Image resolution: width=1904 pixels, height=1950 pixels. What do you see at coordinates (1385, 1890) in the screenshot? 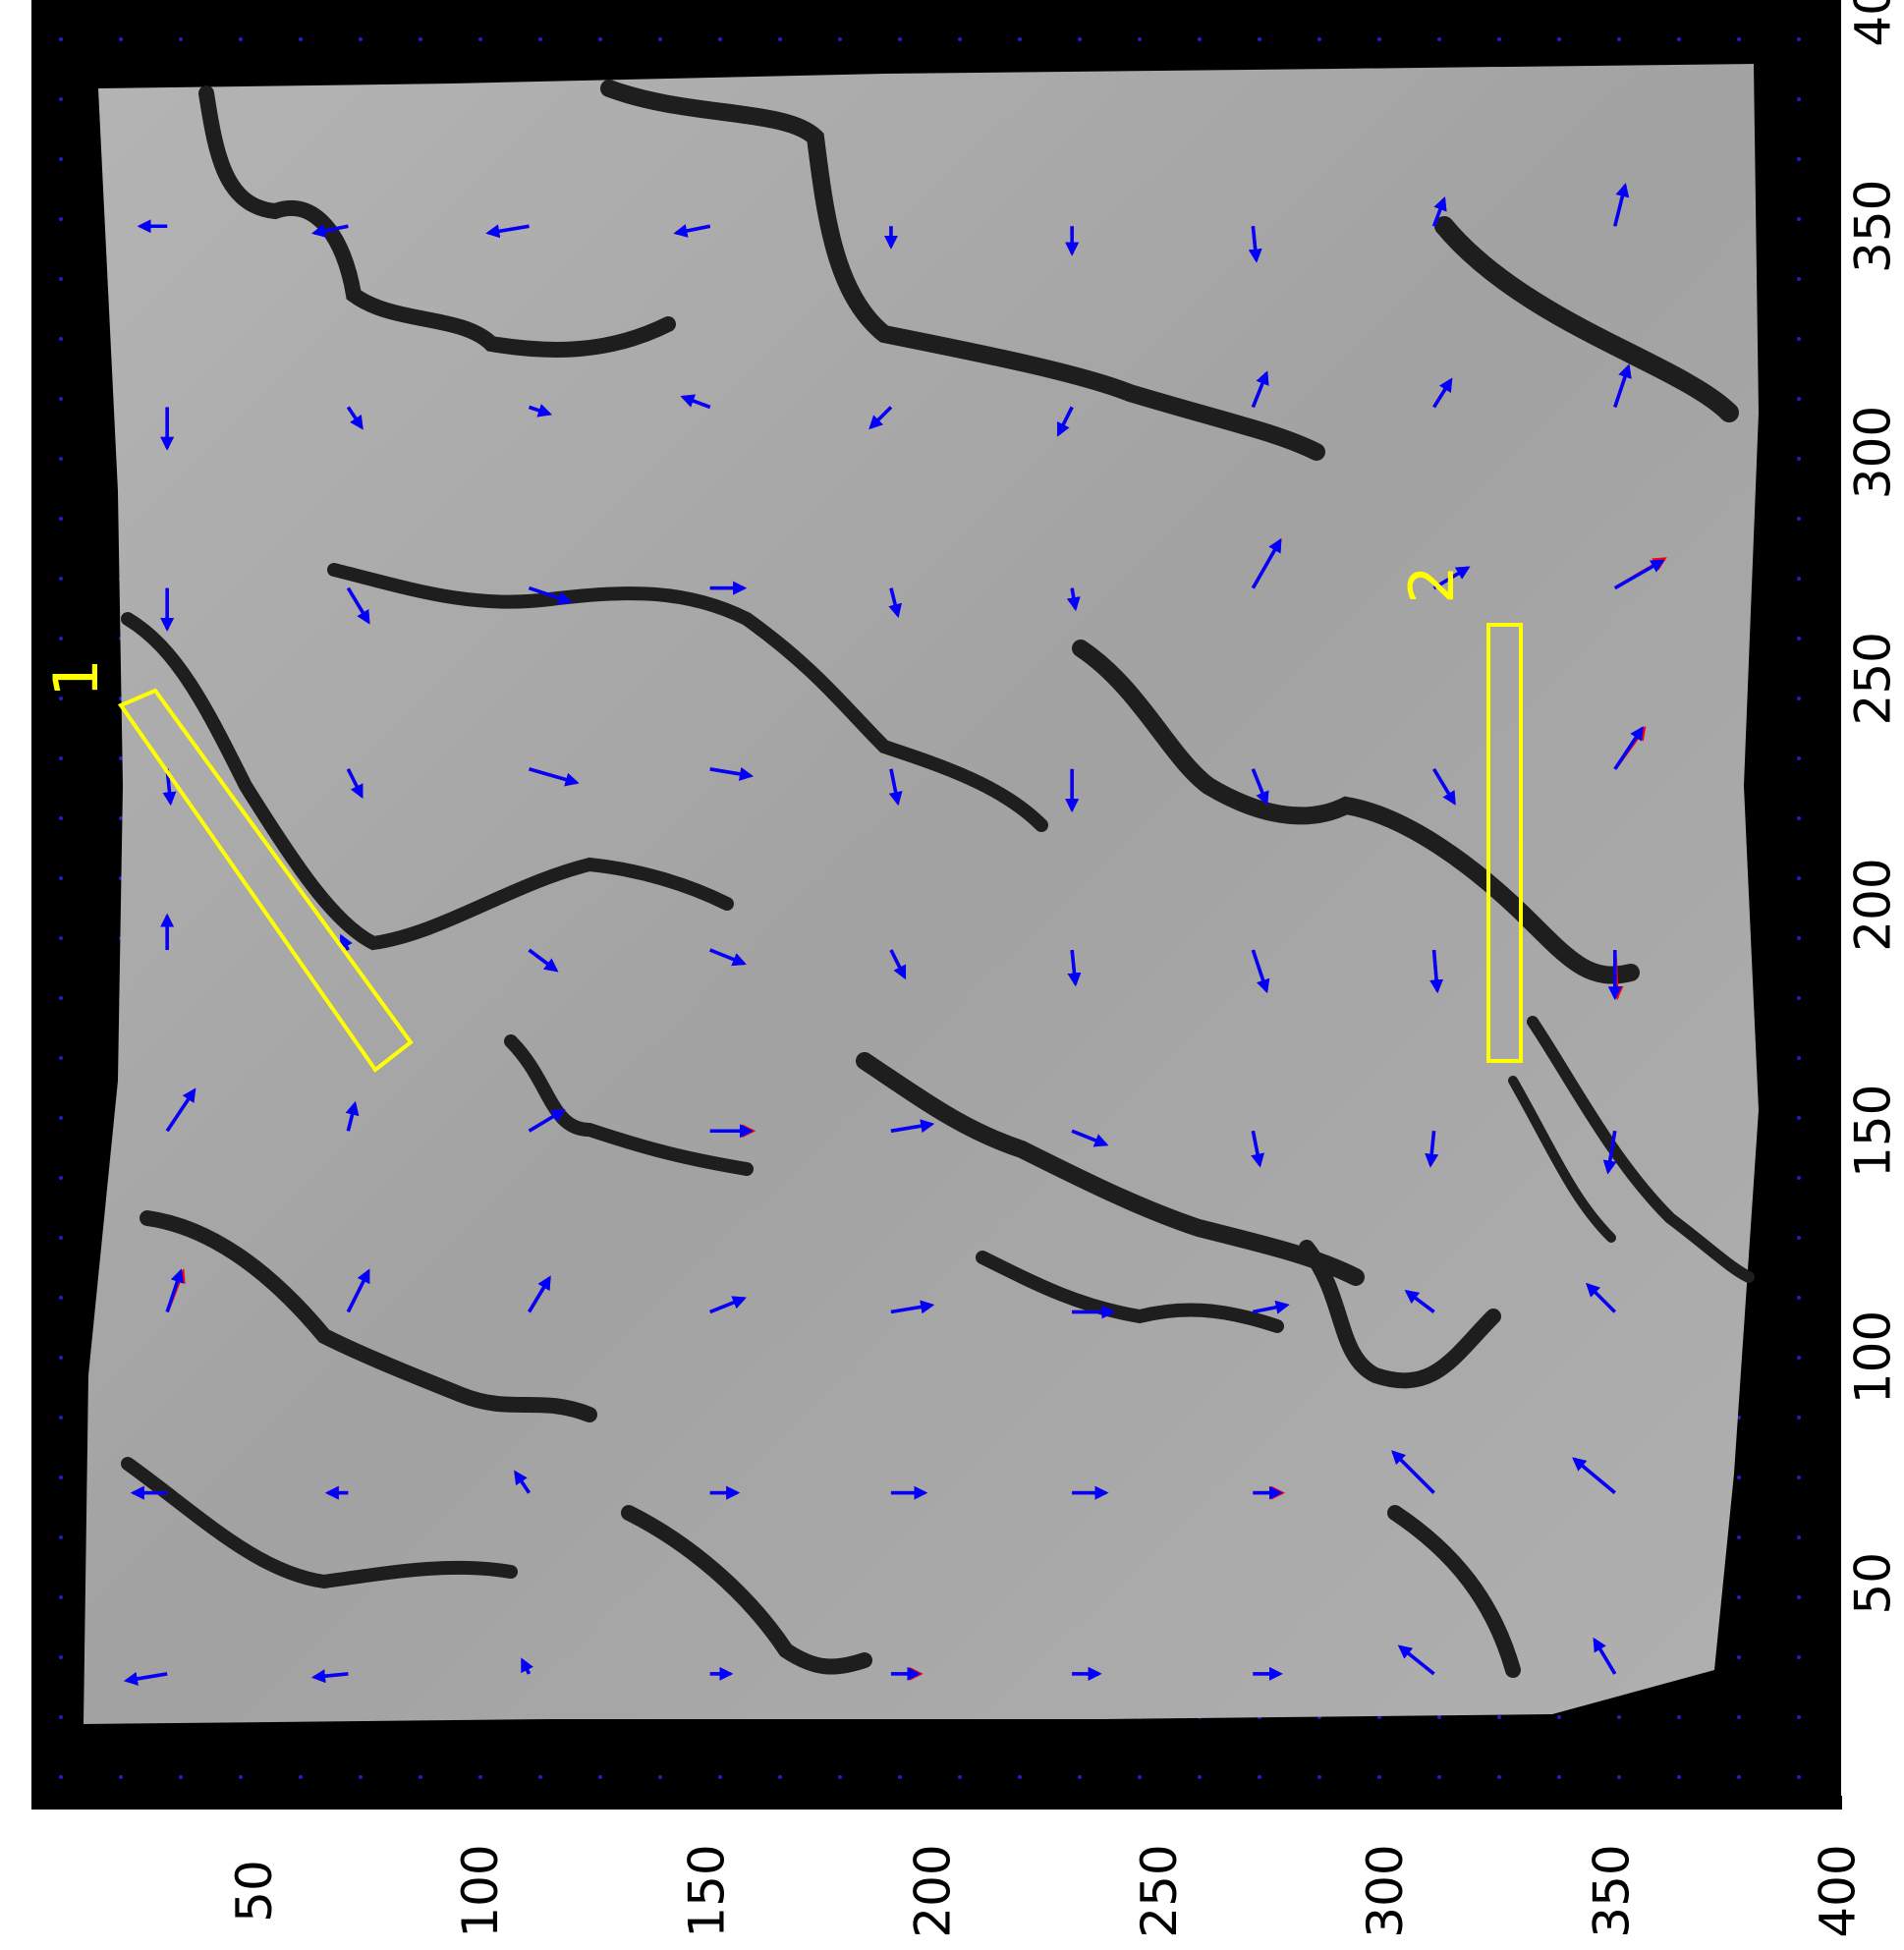
I see `x-tick-label: 300` at bounding box center [1385, 1890].